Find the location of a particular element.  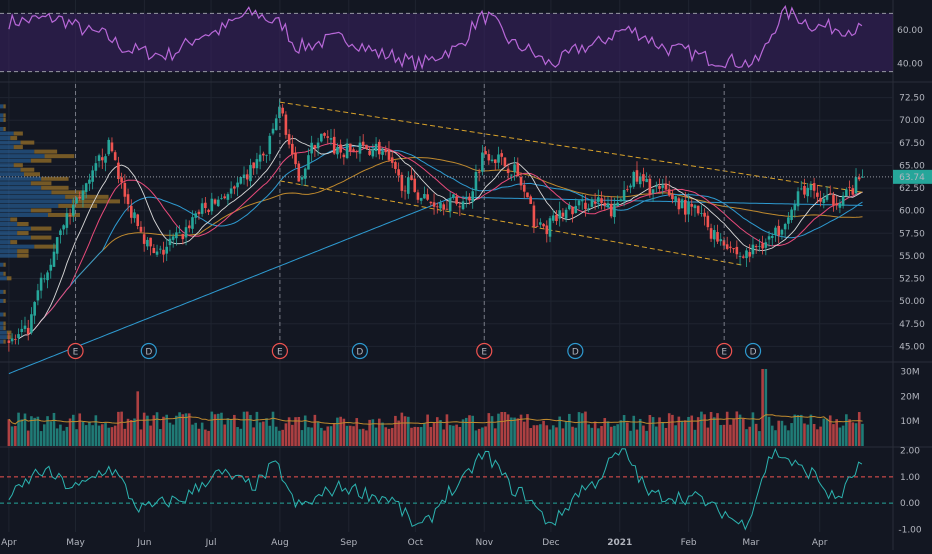

rsi-tick-label: 40.00 is located at coordinates (910, 64).